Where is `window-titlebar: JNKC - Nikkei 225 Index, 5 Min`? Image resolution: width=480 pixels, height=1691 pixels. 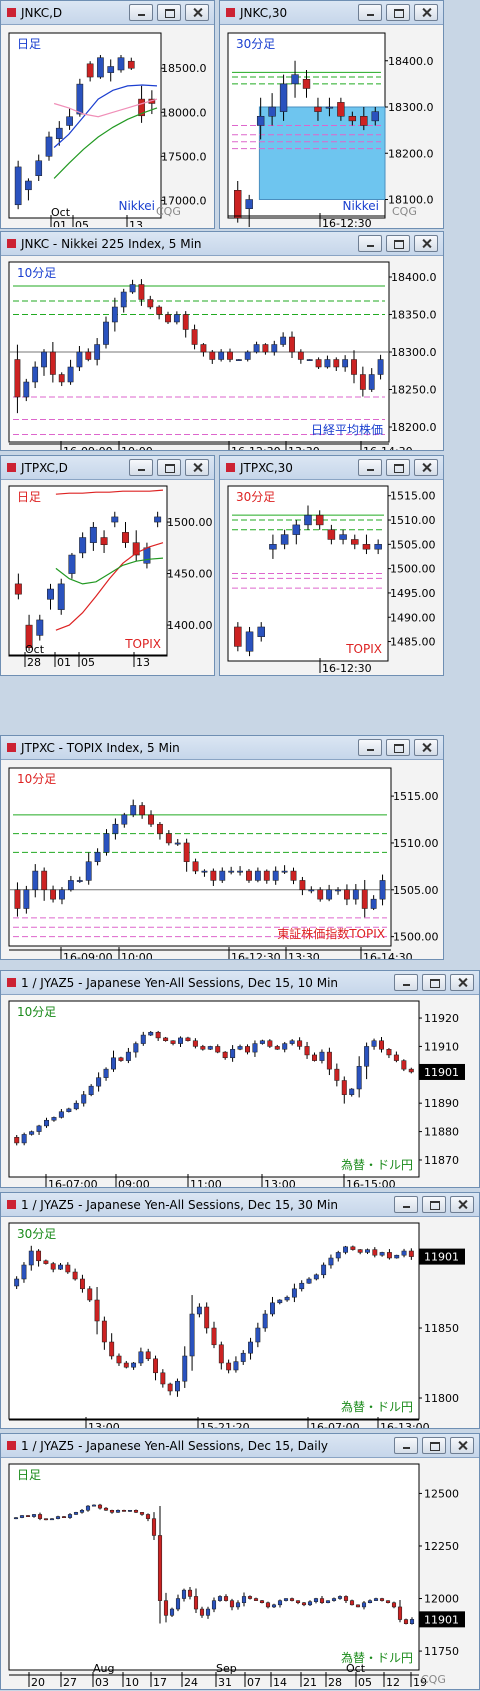
window-titlebar: JNKC - Nikkei 225 Index, 5 Min is located at coordinates (222, 244).